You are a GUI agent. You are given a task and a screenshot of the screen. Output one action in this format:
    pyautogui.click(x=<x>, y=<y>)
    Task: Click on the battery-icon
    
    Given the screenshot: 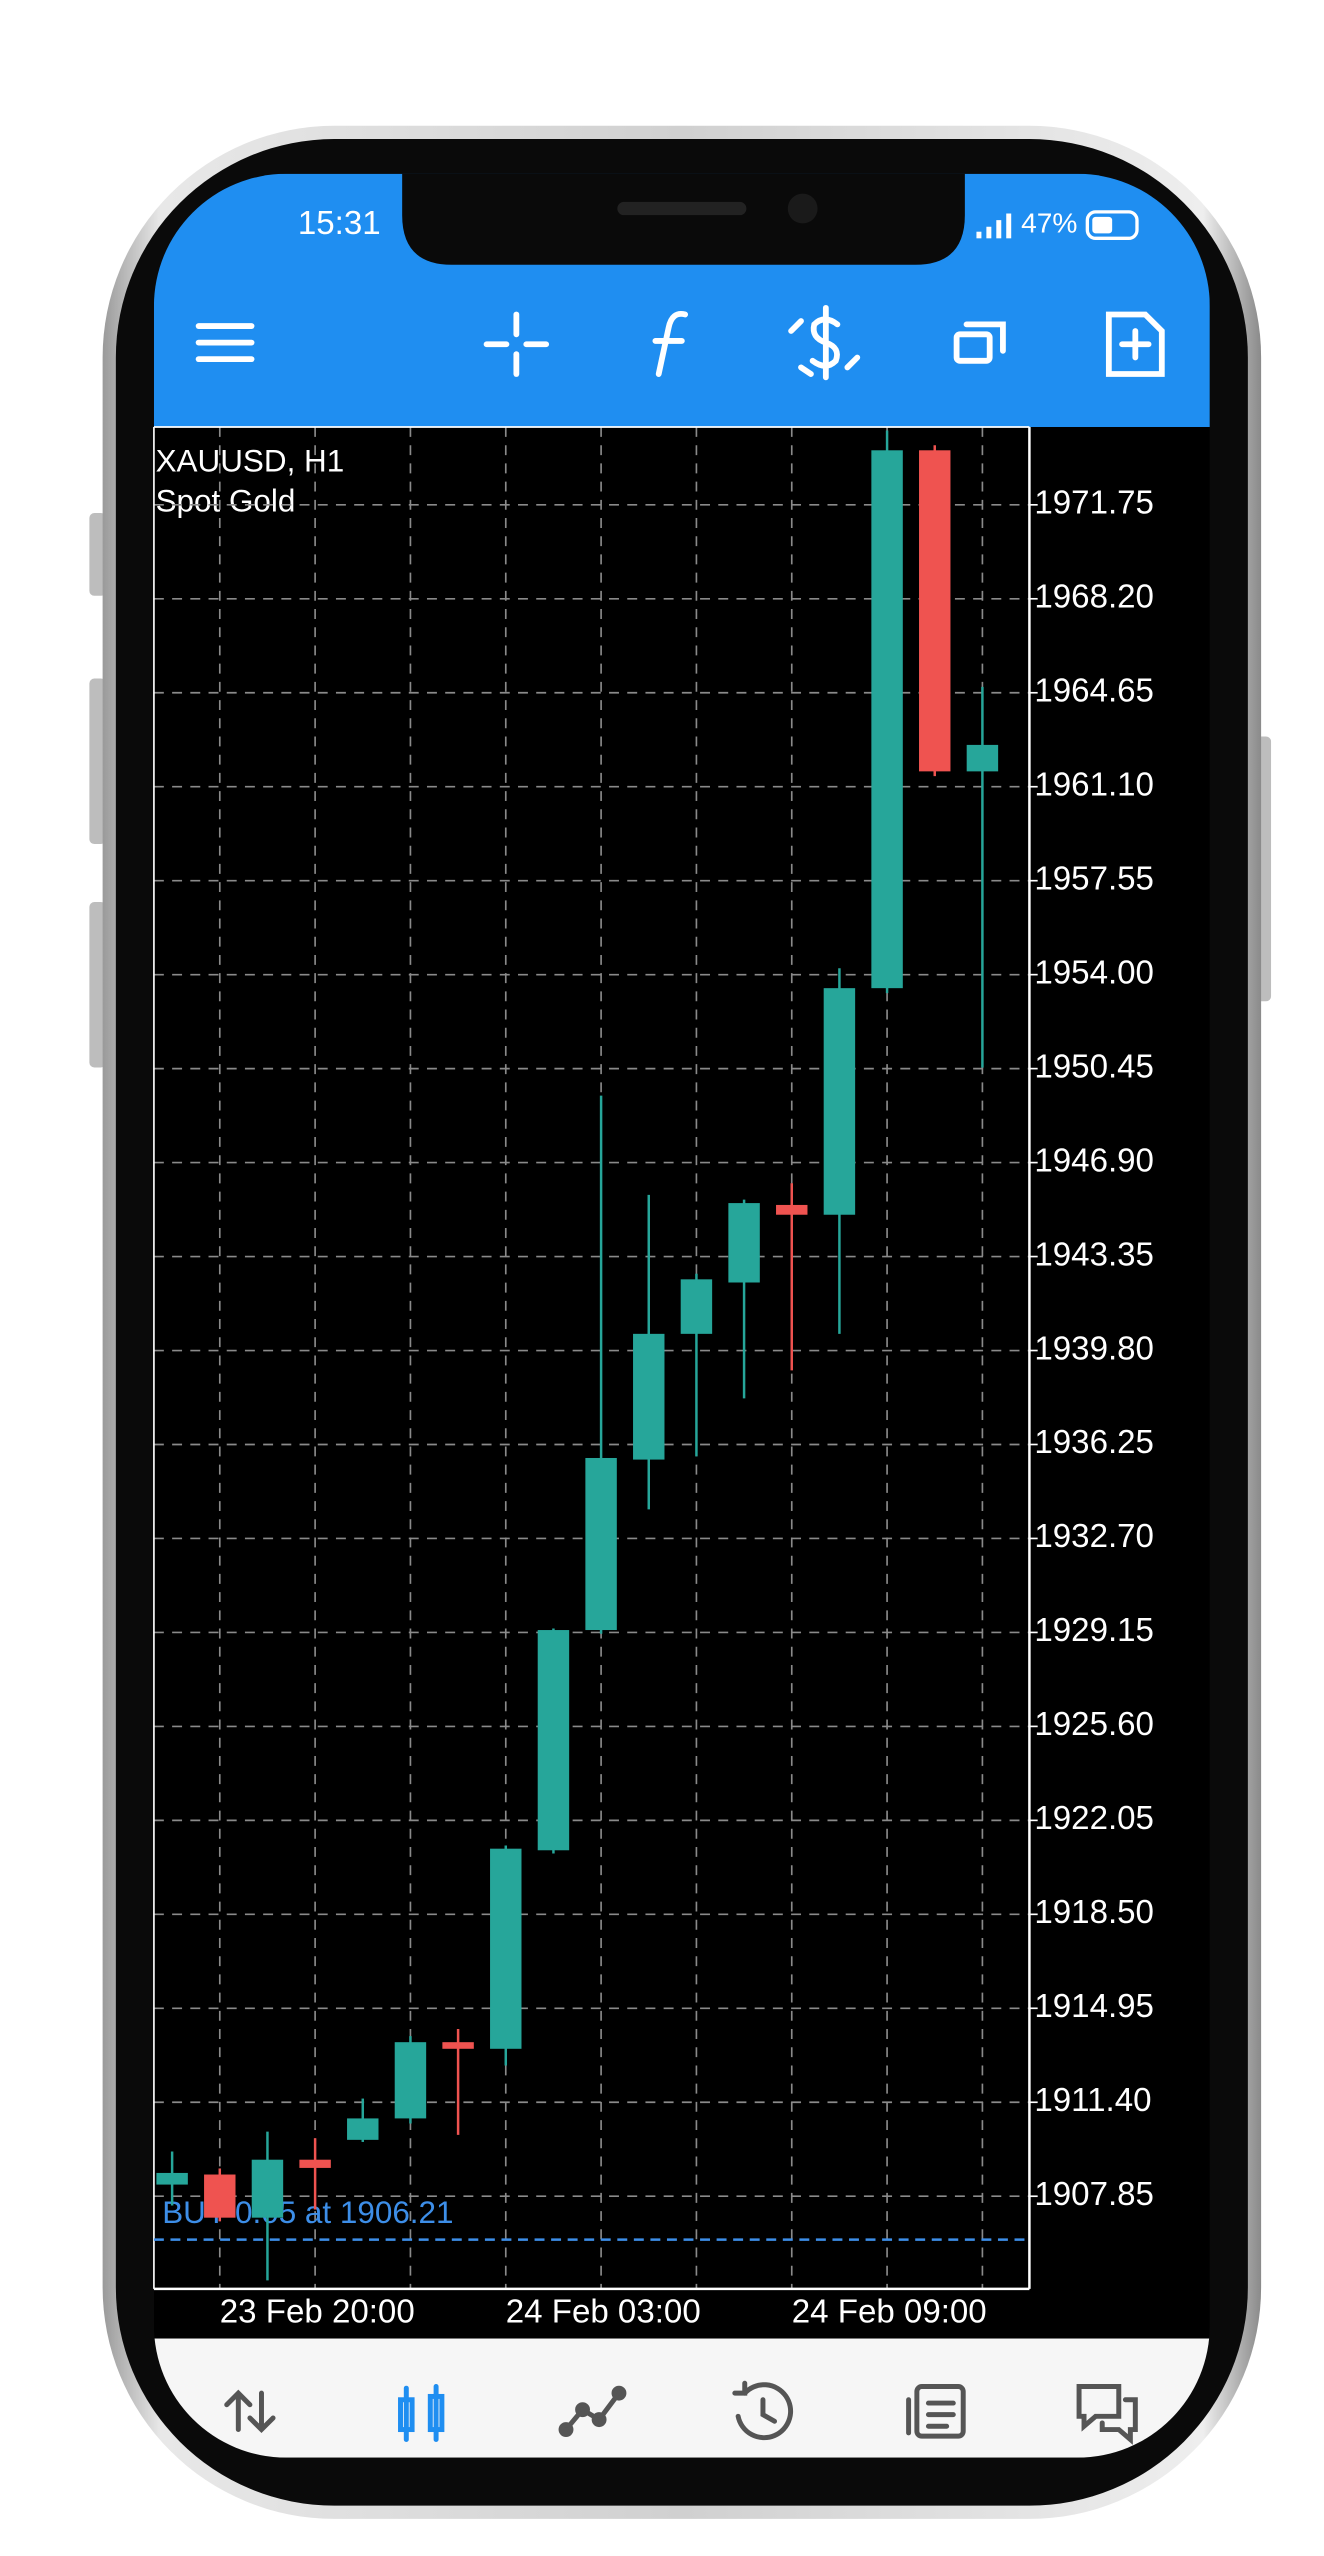 What is the action you would take?
    pyautogui.click(x=1112, y=225)
    